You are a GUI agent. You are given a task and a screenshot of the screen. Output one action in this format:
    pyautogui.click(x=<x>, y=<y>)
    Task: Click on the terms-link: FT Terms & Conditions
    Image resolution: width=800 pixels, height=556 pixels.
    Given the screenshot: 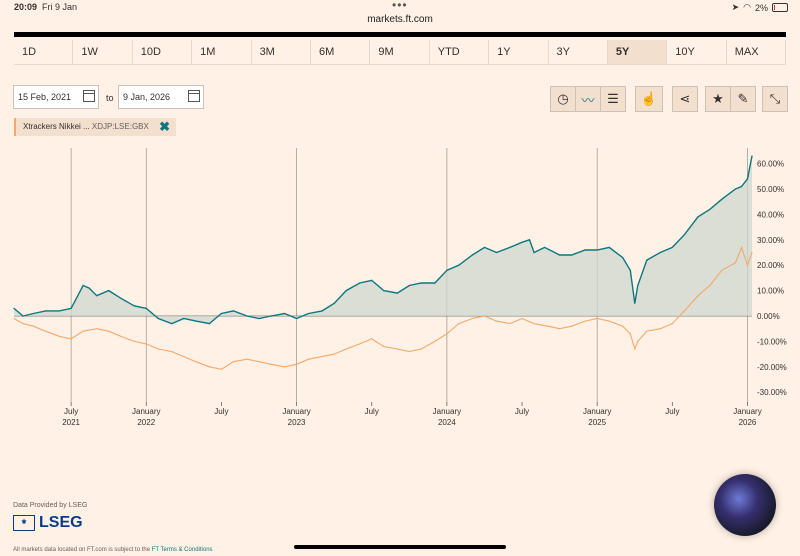 What is the action you would take?
    pyautogui.click(x=182, y=550)
    